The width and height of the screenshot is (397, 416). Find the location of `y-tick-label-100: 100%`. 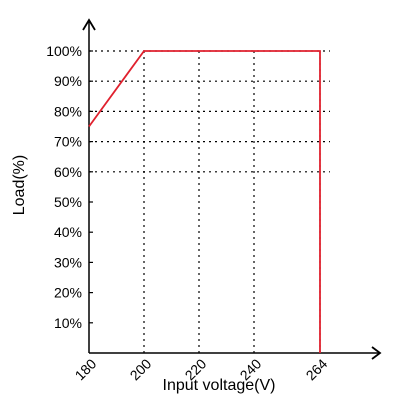

y-tick-label-100: 100% is located at coordinates (64, 51).